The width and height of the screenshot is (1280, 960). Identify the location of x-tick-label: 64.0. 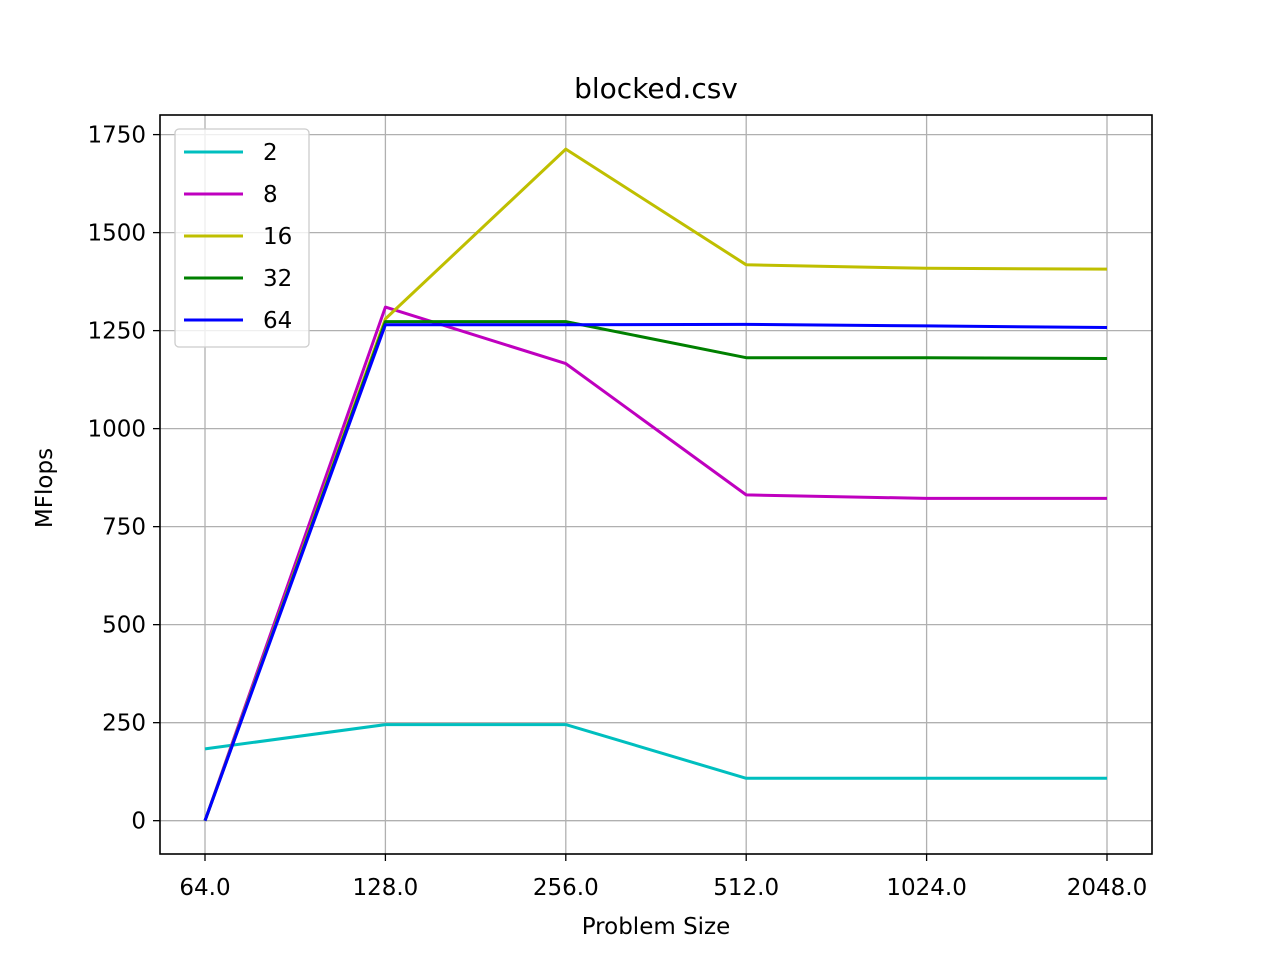
(204, 888).